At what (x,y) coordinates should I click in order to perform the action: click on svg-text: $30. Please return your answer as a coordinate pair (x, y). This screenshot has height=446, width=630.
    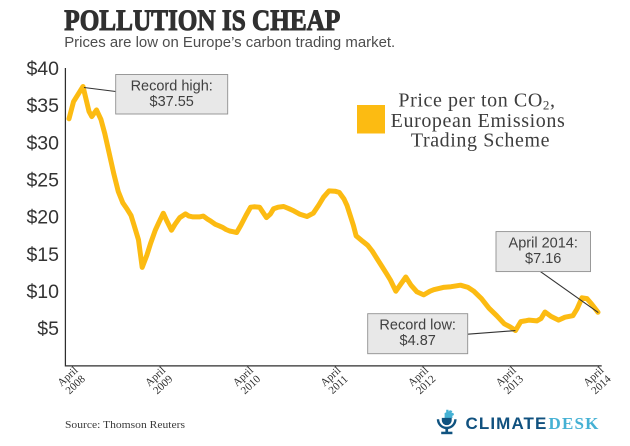
    Looking at the image, I should click on (42, 143).